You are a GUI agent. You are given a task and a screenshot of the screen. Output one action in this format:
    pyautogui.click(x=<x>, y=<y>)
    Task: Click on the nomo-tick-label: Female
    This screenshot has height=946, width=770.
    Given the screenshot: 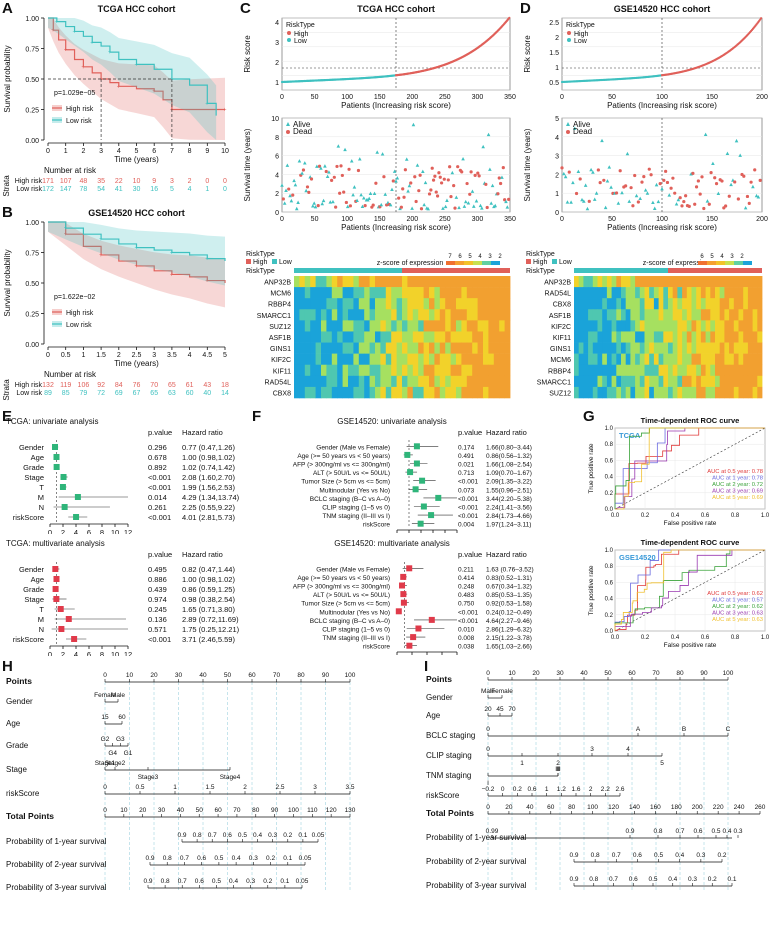 What is the action you would take?
    pyautogui.click(x=105, y=695)
    